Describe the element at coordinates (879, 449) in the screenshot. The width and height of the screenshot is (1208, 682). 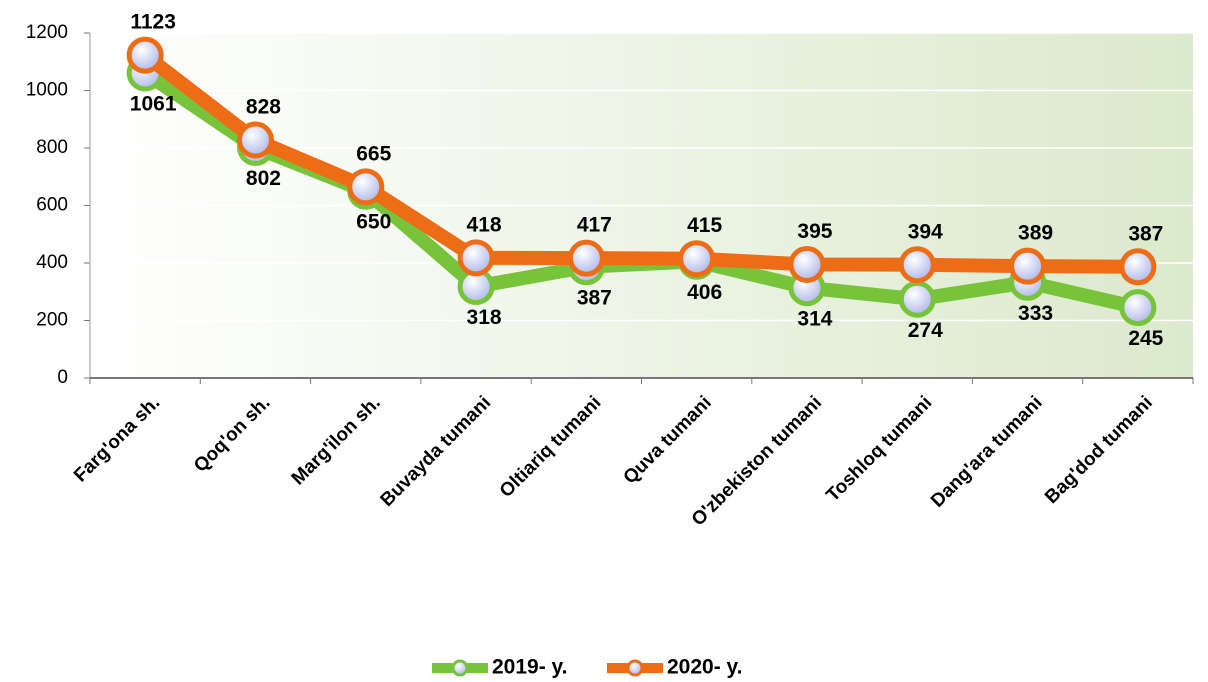
I see `x-tick-label: Toshloq tumani` at that location.